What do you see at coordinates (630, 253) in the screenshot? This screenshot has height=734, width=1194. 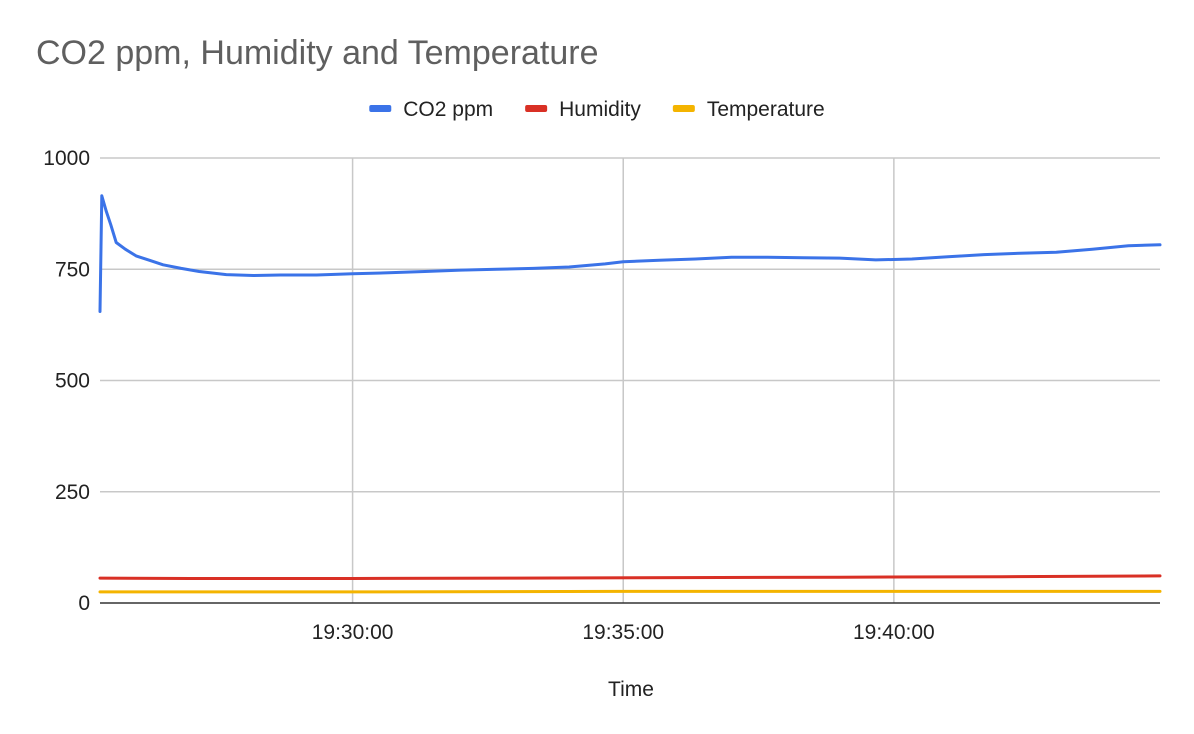 I see `series-line-co2-ppm` at bounding box center [630, 253].